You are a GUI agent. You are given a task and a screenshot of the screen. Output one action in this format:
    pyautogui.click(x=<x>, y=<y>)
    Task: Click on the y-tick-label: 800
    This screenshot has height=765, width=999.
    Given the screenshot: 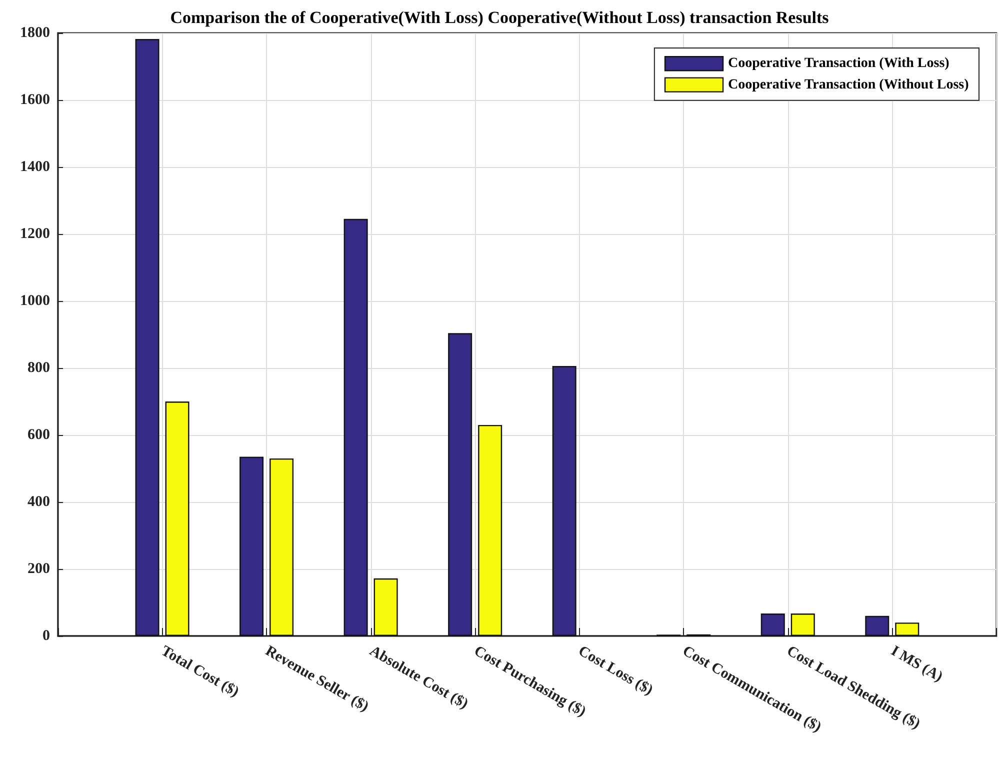 What is the action you would take?
    pyautogui.click(x=39, y=368)
    